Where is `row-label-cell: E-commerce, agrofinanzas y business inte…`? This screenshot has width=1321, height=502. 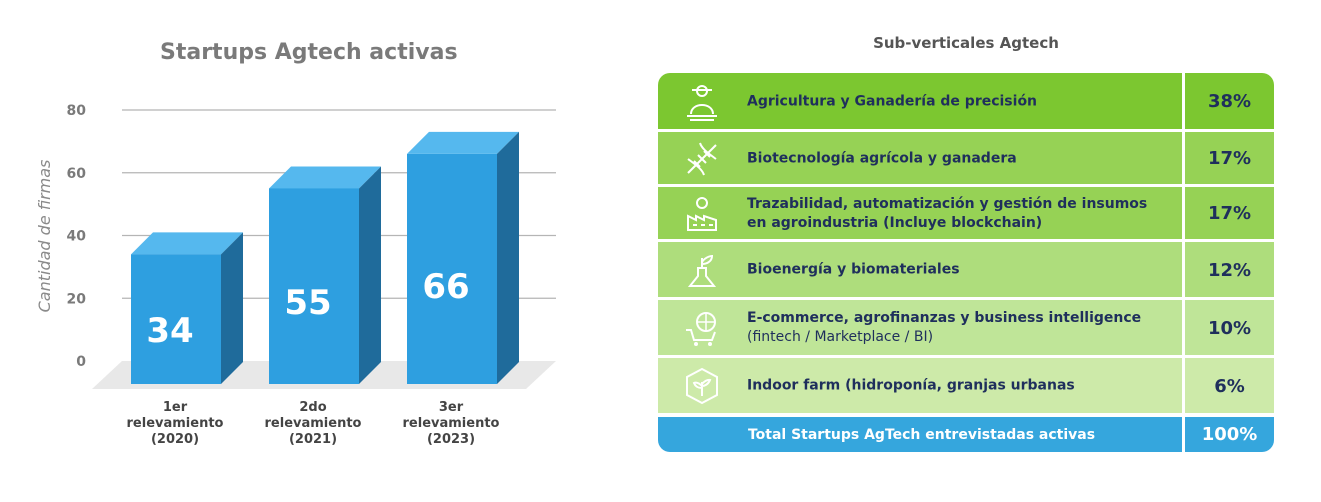 row-label-cell: E-commerce, agrofinanzas y business inte… is located at coordinates (921, 328).